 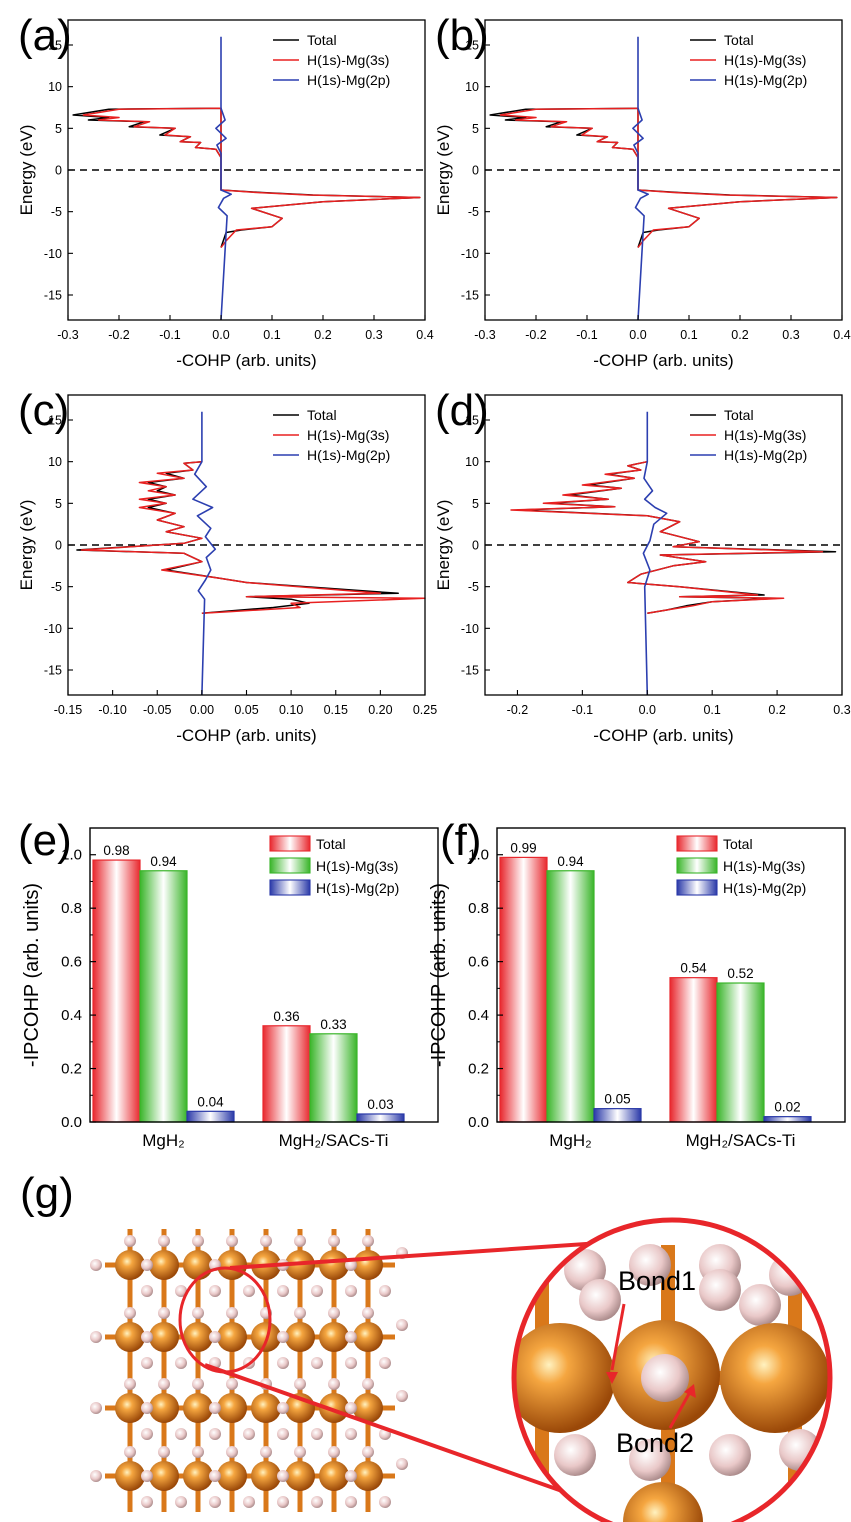 What do you see at coordinates (71, 908) in the screenshot?
I see `y-tick-label: 0.8` at bounding box center [71, 908].